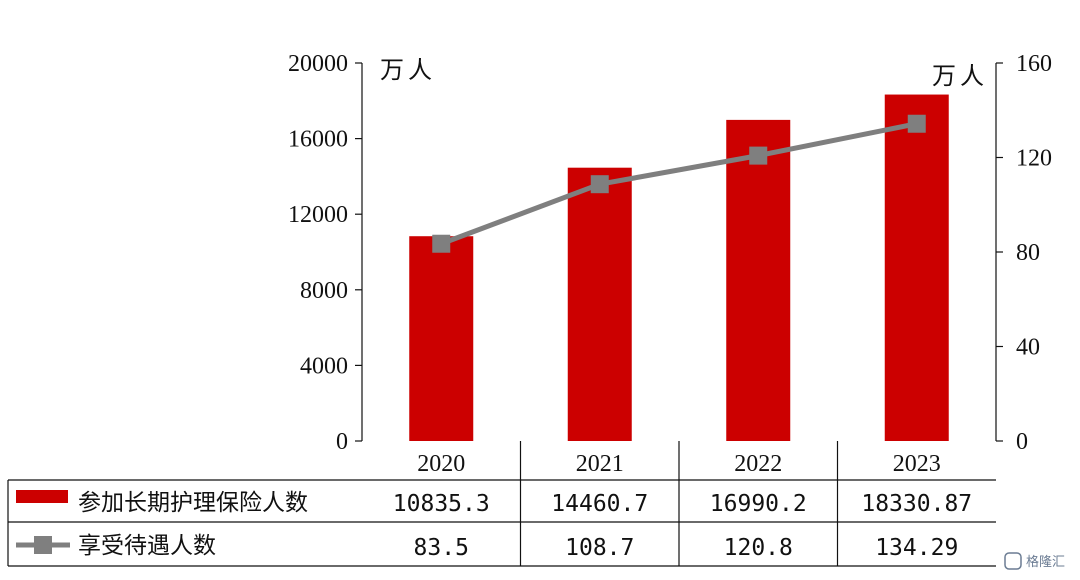 The height and width of the screenshot is (580, 1080). I want to click on bar-2022, so click(758, 280).